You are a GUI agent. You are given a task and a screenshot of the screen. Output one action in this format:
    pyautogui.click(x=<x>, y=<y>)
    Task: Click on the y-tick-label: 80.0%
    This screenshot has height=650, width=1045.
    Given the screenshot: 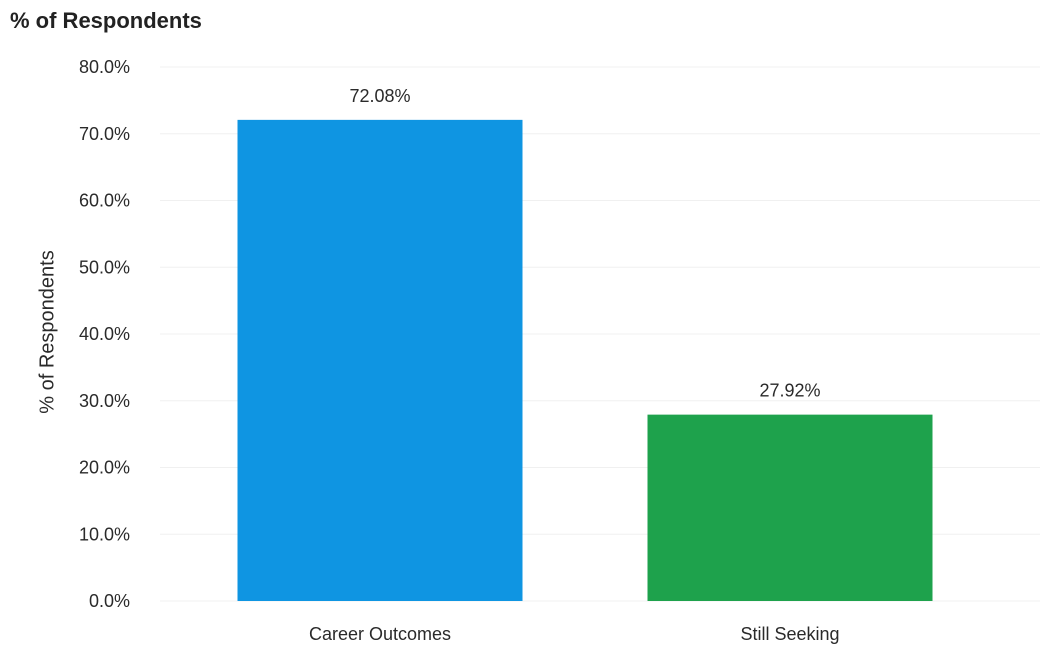 What is the action you would take?
    pyautogui.click(x=104, y=67)
    